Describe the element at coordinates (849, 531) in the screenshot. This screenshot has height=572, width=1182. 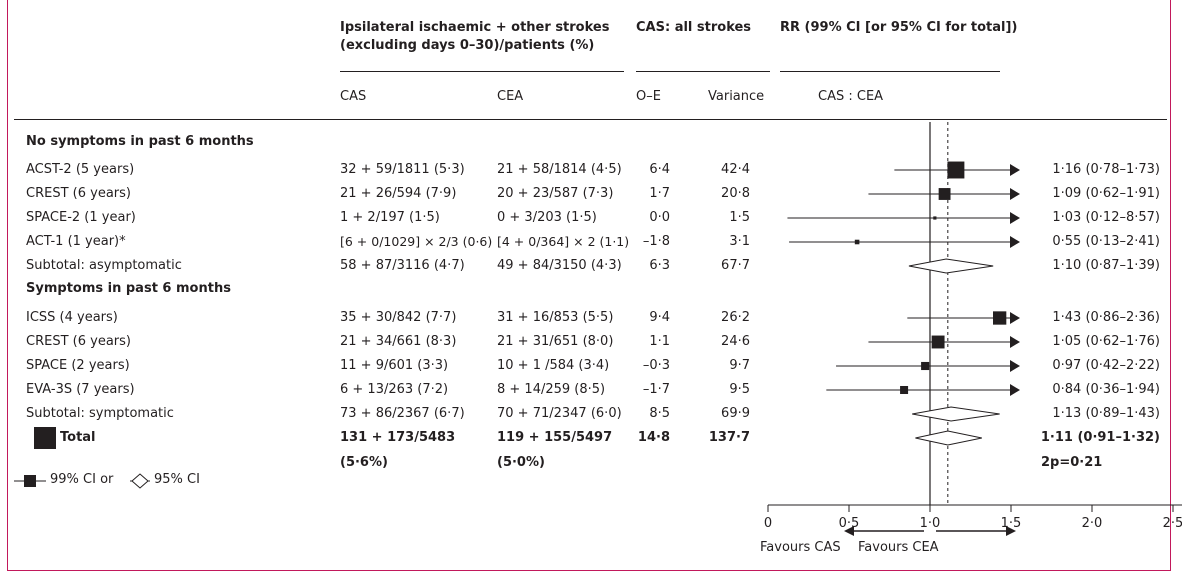
I see `favours-cas-arrowhead` at that location.